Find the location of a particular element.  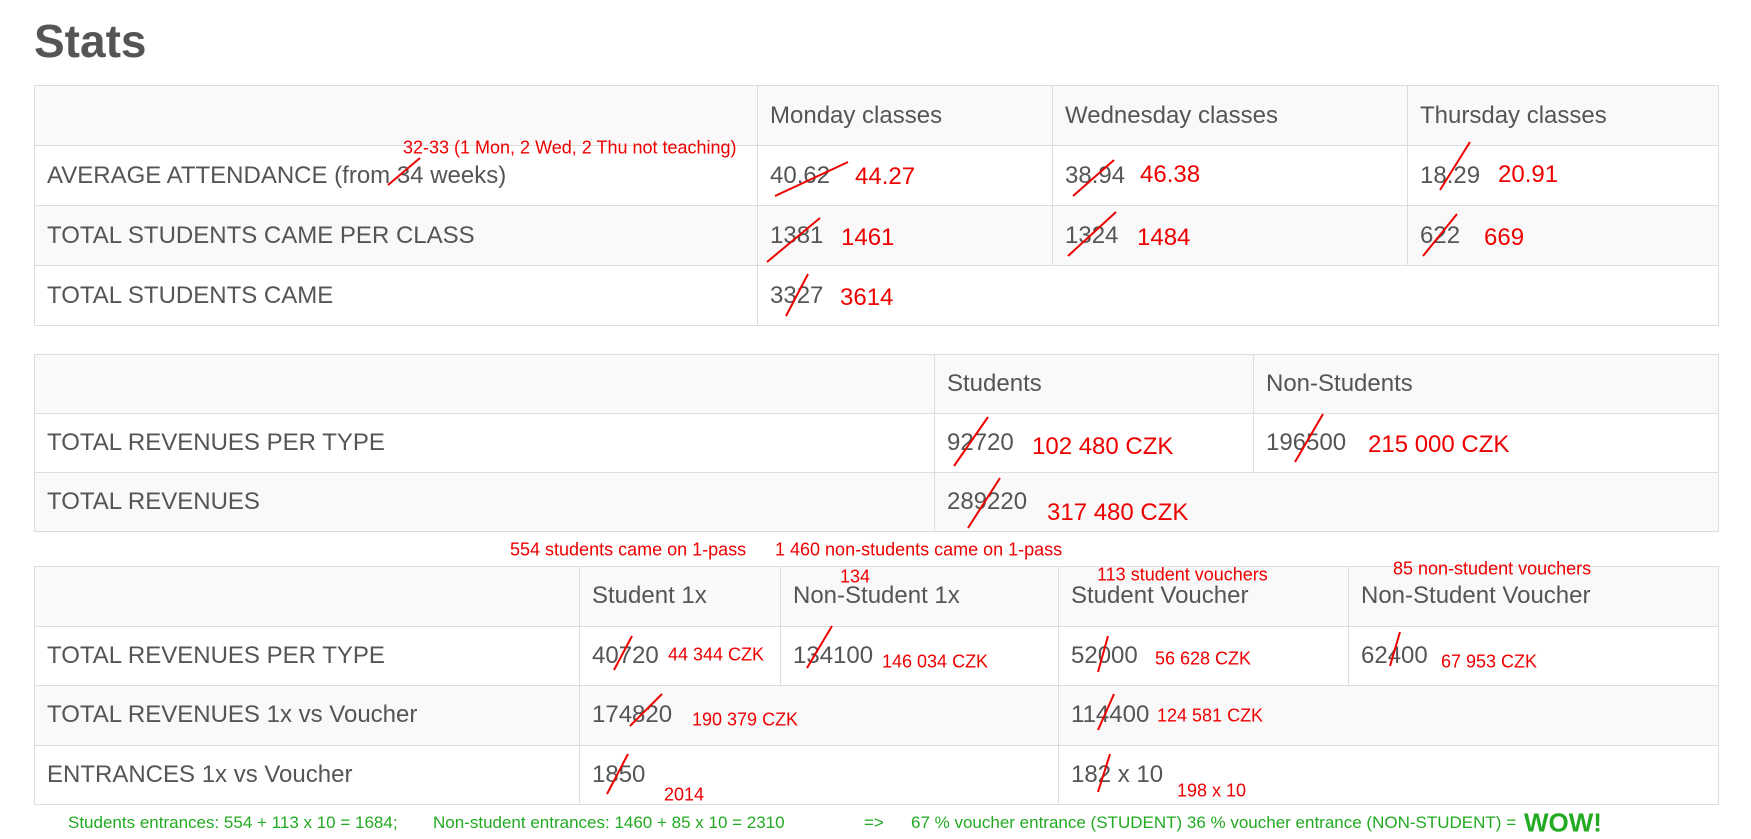

annotation: 146 034 CZK is located at coordinates (935, 661).